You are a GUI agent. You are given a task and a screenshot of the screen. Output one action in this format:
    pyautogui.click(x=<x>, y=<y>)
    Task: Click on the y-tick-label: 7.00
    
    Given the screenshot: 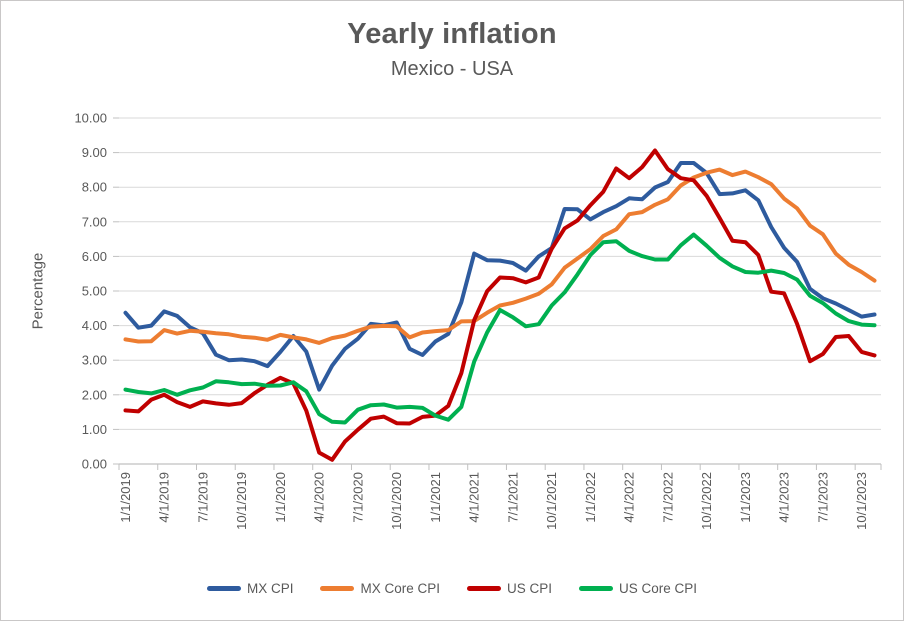 What is the action you would take?
    pyautogui.click(x=94, y=221)
    